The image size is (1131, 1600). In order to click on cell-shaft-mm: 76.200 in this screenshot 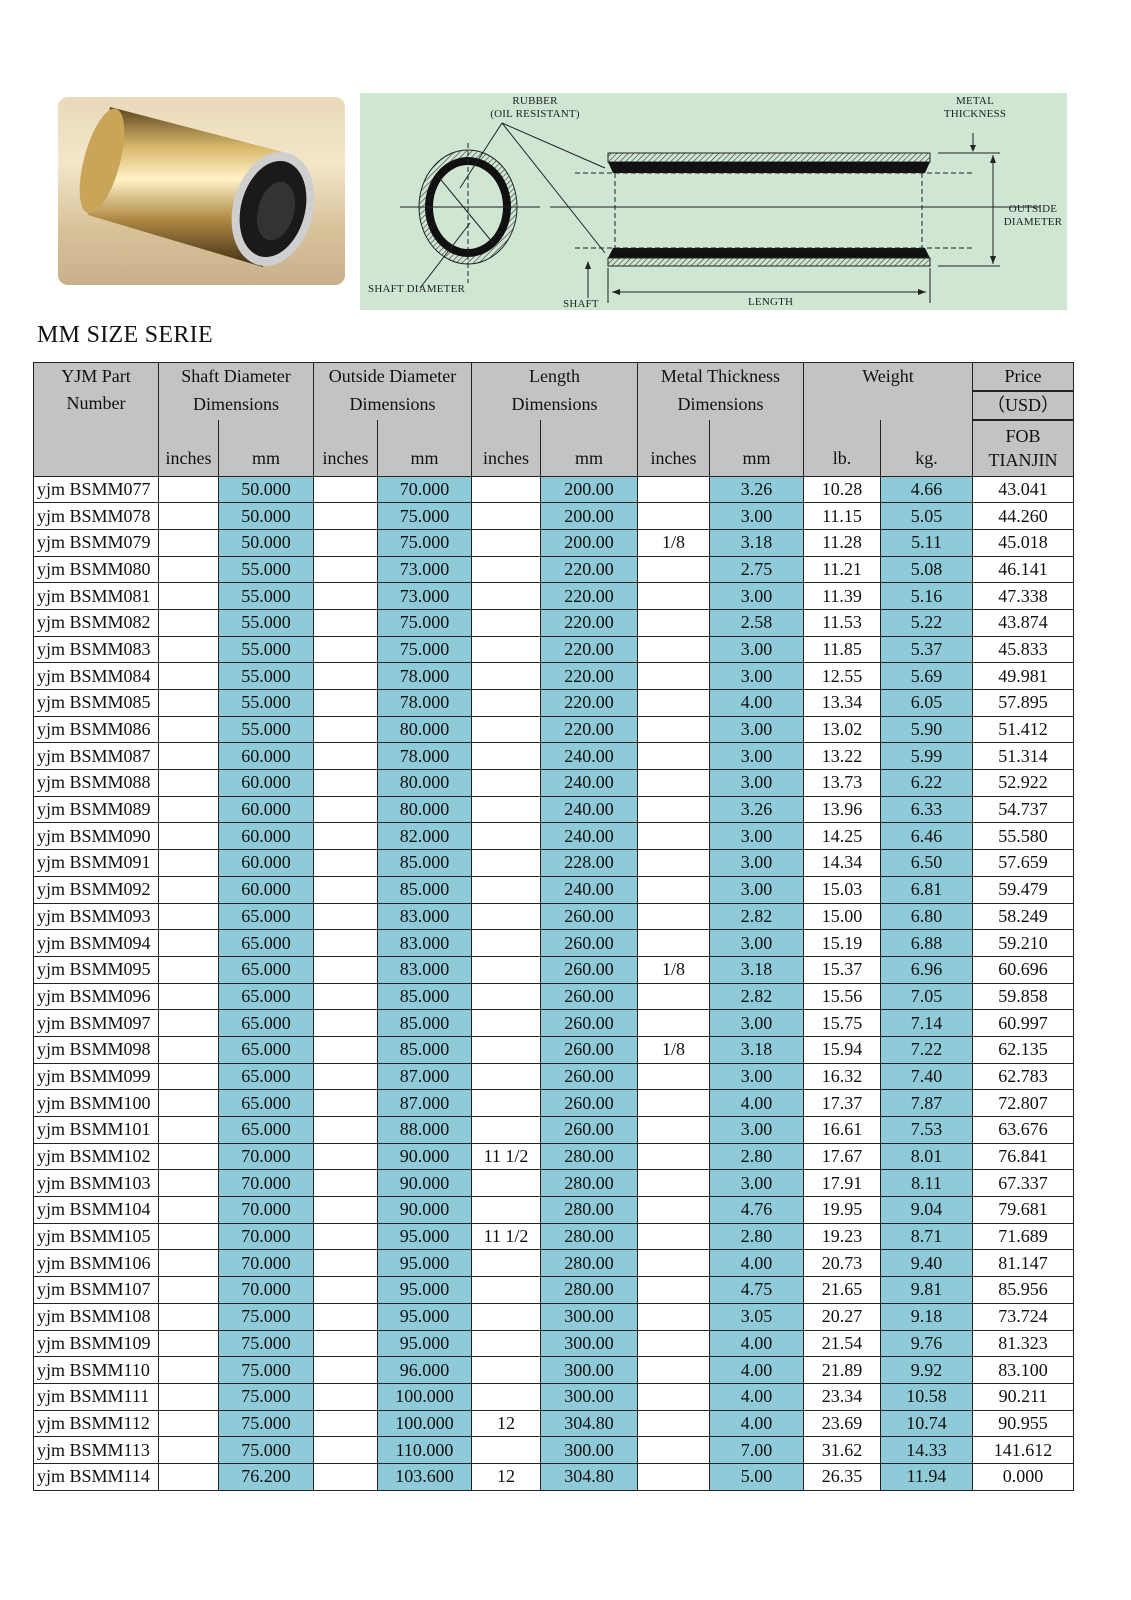, I will do `click(266, 1476)`.